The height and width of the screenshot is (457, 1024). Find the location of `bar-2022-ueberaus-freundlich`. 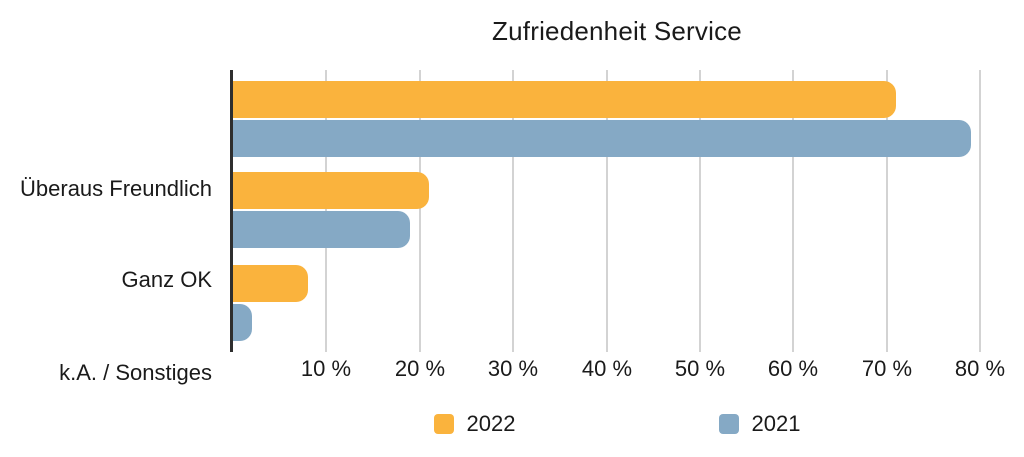

bar-2022-ueberaus-freundlich is located at coordinates (564, 99).